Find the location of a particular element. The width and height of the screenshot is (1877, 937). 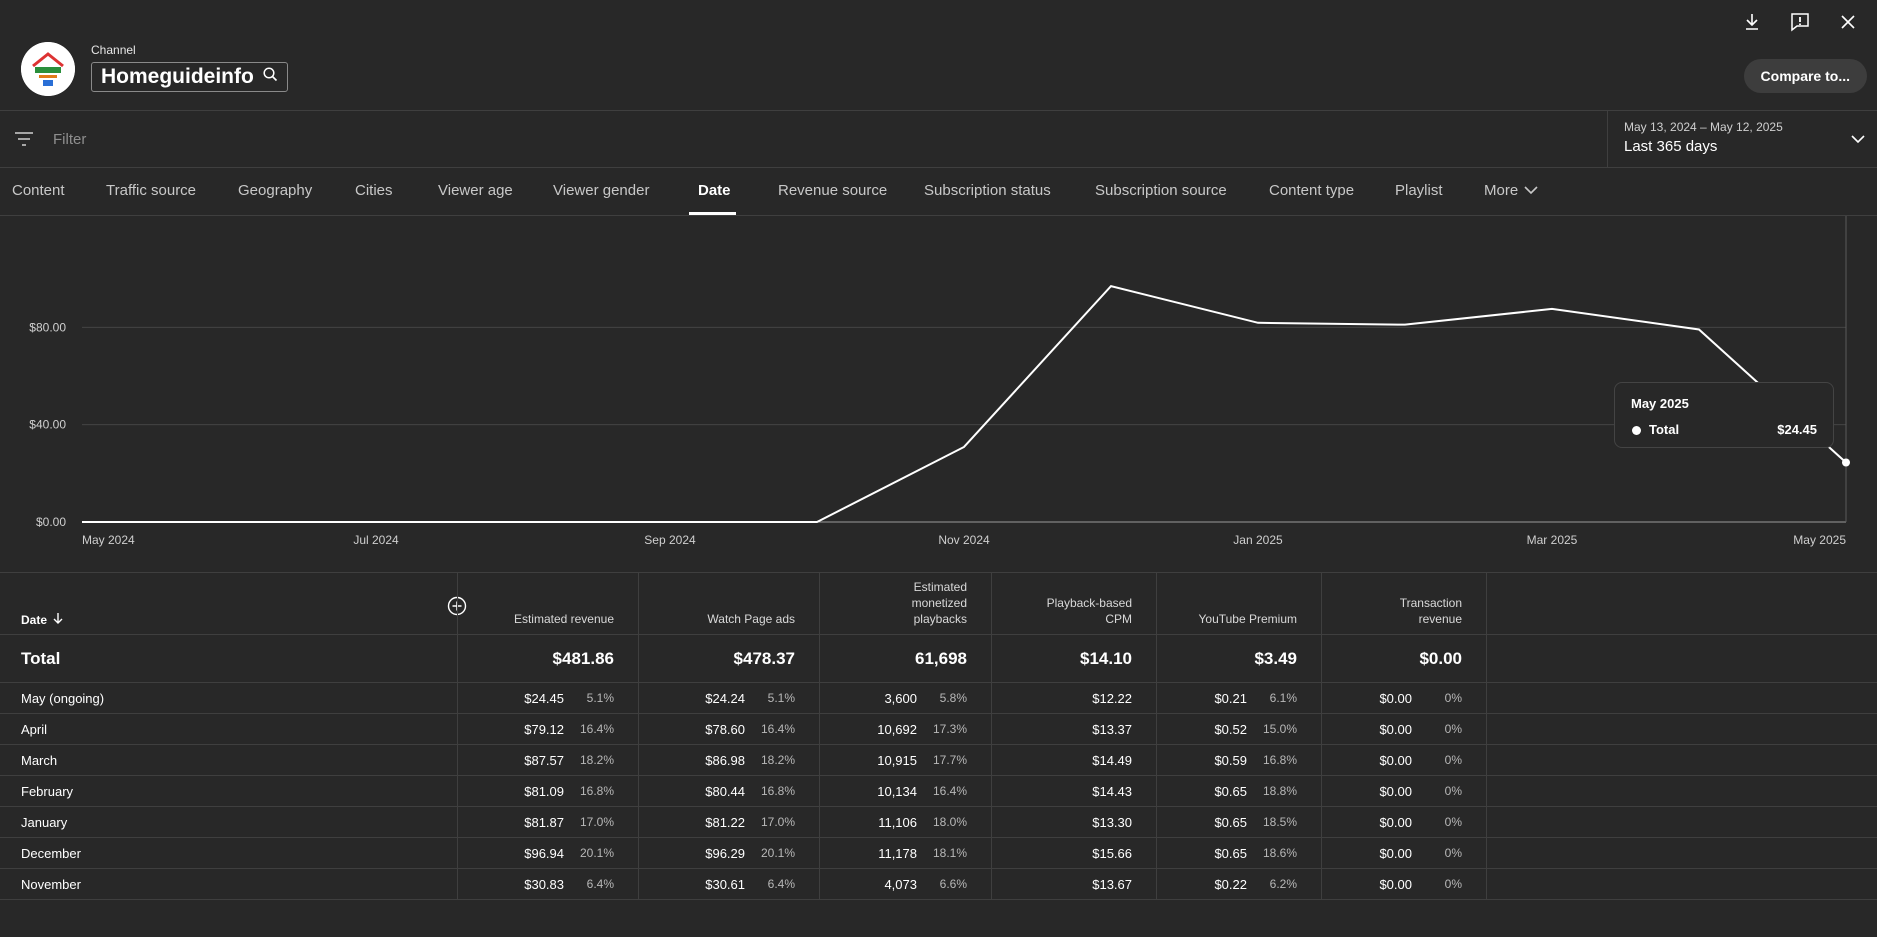

tab-traffic-source: Traffic source is located at coordinates (151, 190).